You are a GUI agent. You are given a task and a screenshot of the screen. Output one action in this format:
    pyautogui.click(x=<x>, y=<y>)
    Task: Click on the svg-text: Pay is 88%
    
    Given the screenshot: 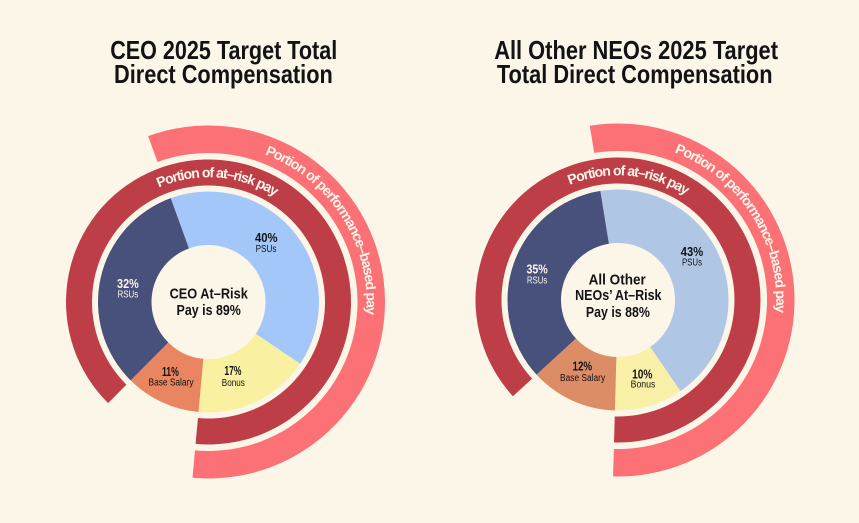 What is the action you would take?
    pyautogui.click(x=618, y=312)
    